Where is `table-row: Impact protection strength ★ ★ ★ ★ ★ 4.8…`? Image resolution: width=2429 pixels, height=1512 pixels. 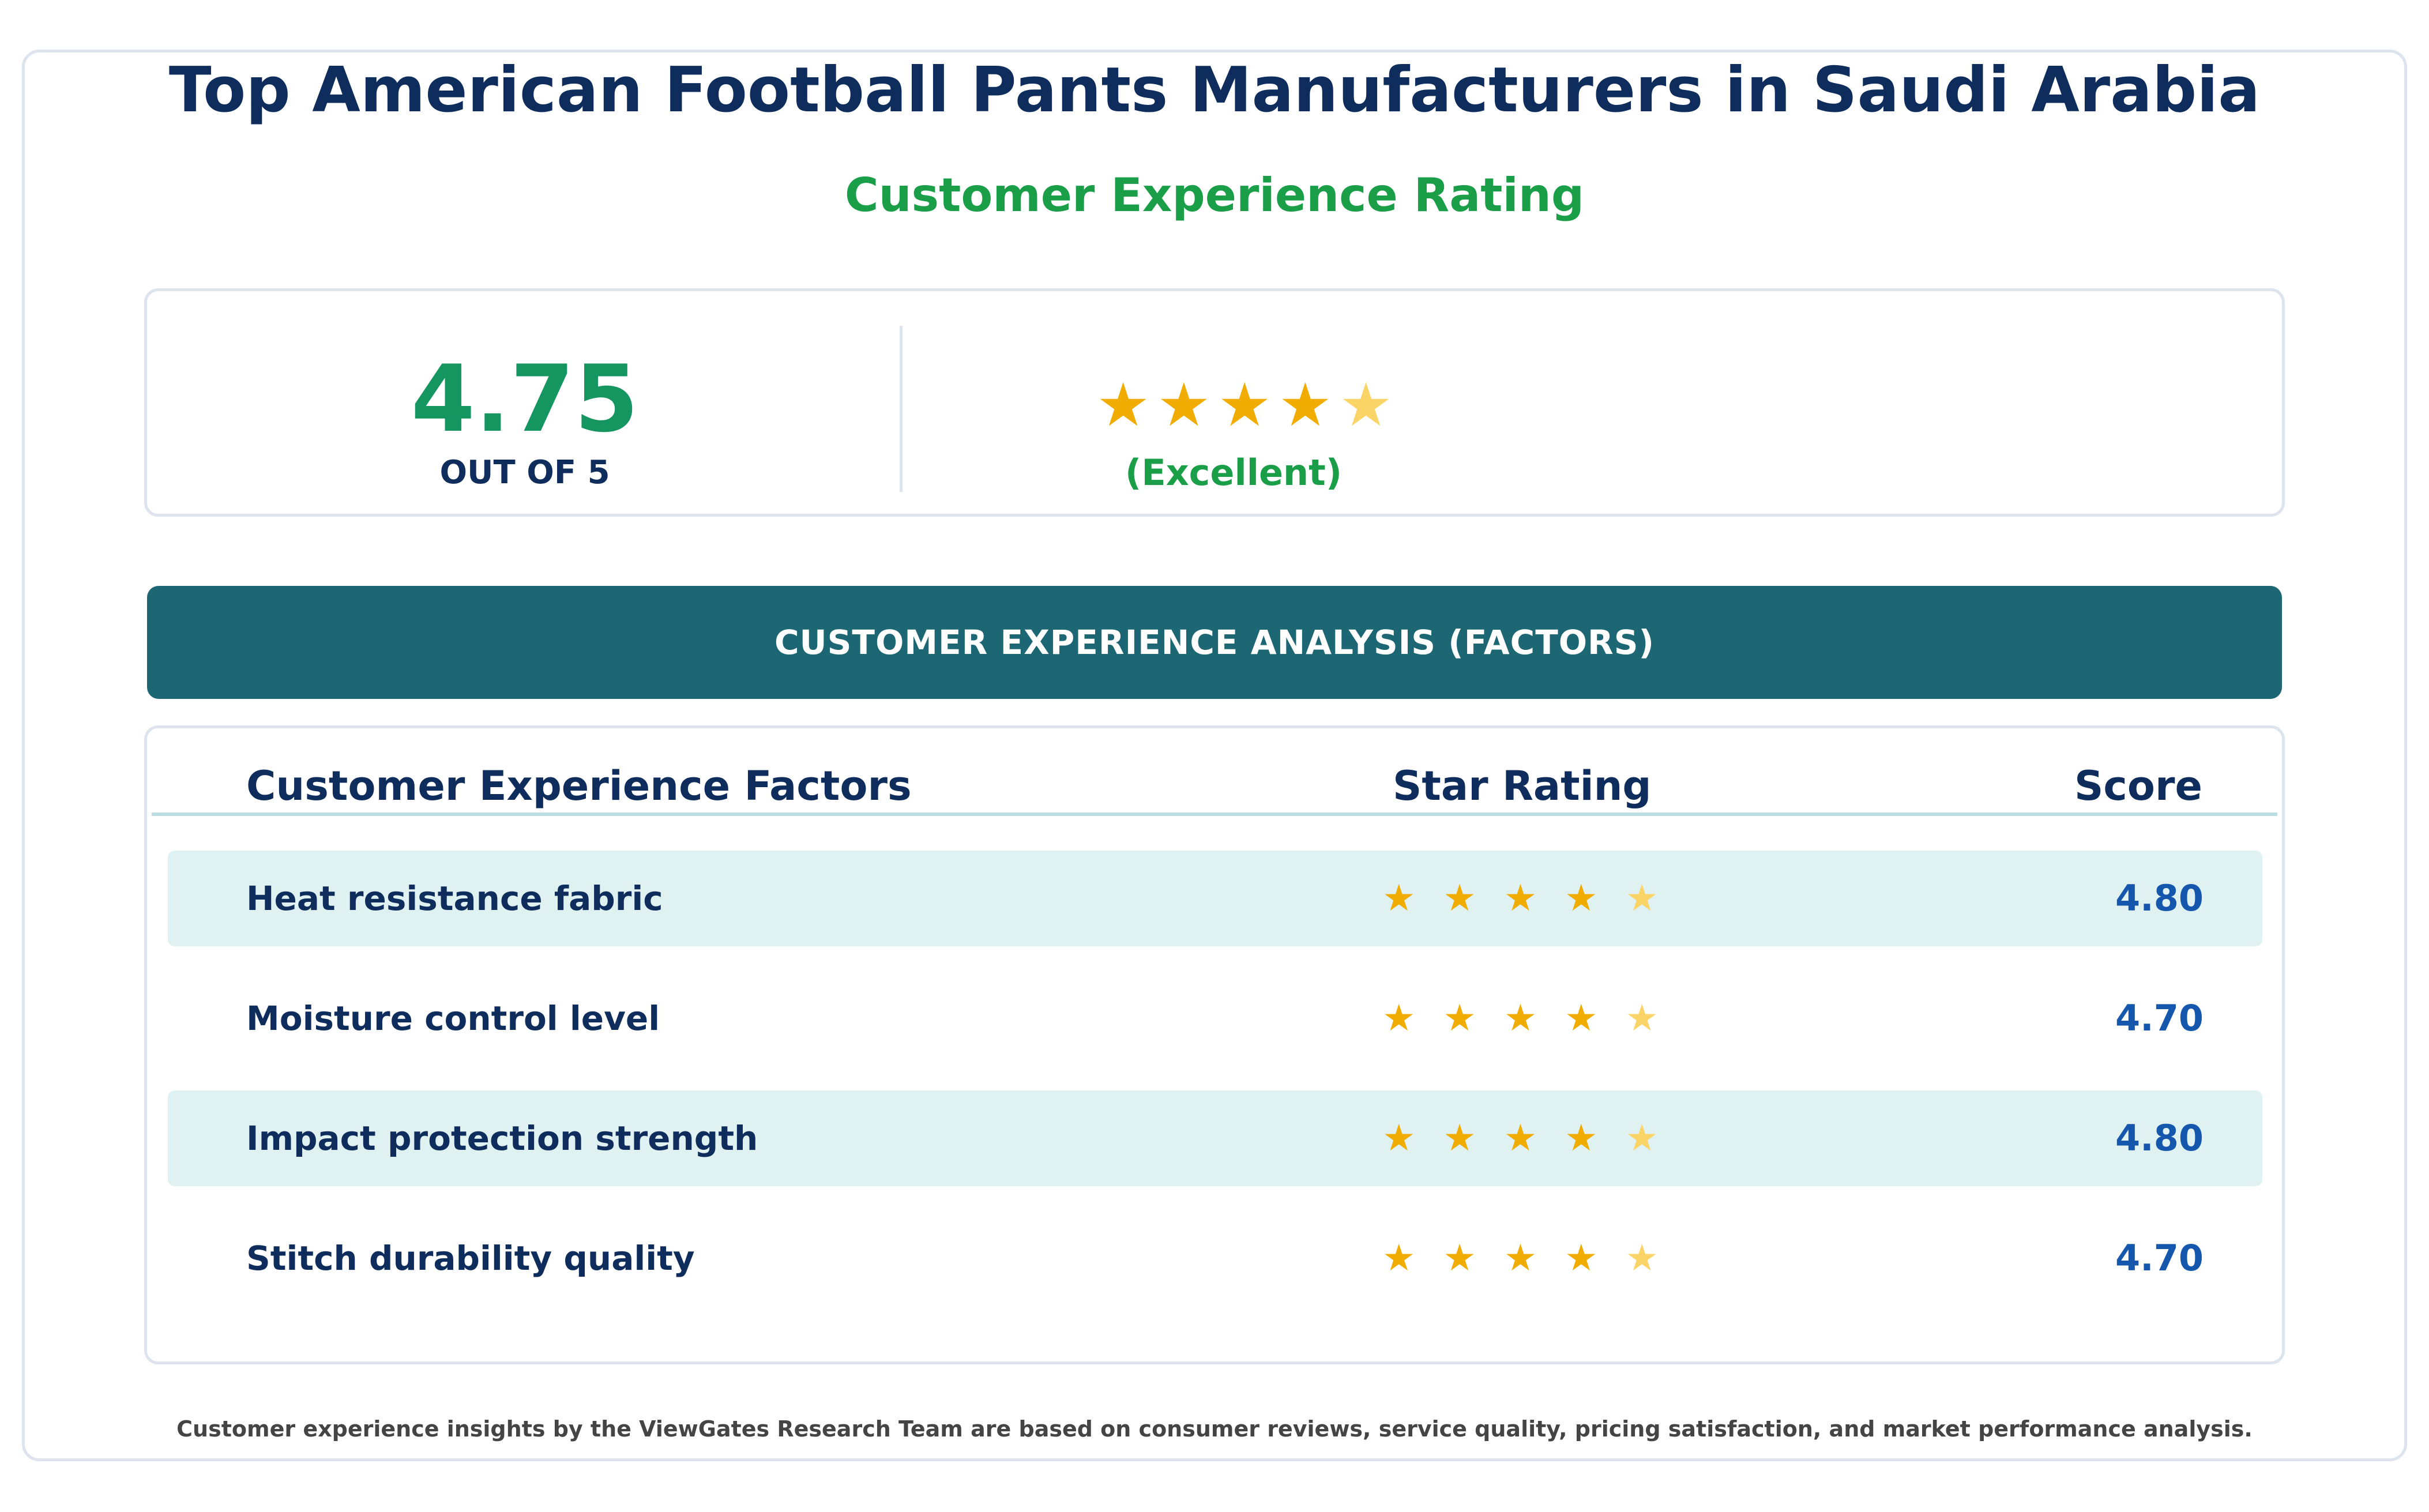
table-row: Impact protection strength ★ ★ ★ ★ ★ 4.8… is located at coordinates (1215, 1138).